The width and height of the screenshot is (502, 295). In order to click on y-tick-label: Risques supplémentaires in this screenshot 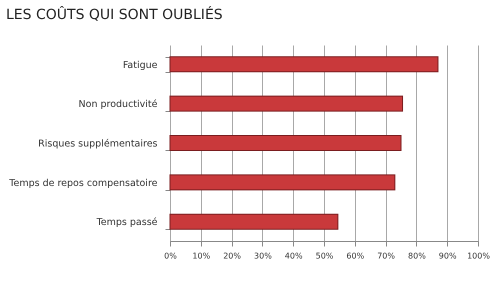, I will do `click(98, 144)`.